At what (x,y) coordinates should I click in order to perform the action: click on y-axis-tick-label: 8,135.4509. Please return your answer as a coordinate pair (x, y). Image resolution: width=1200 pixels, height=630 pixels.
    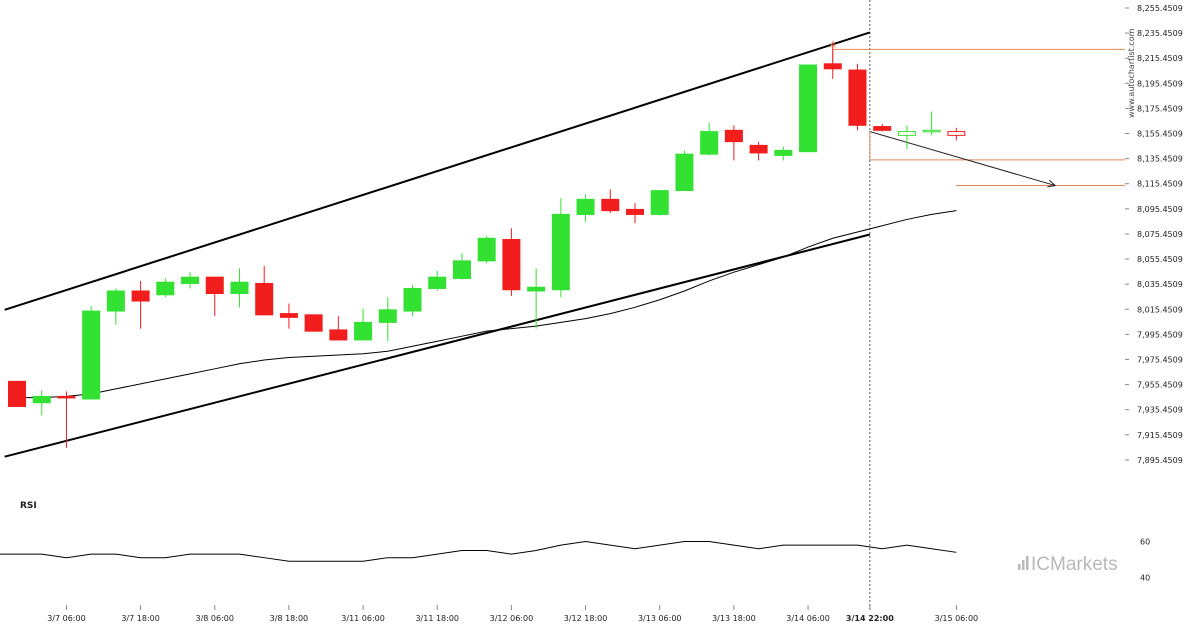
    Looking at the image, I should click on (1160, 159).